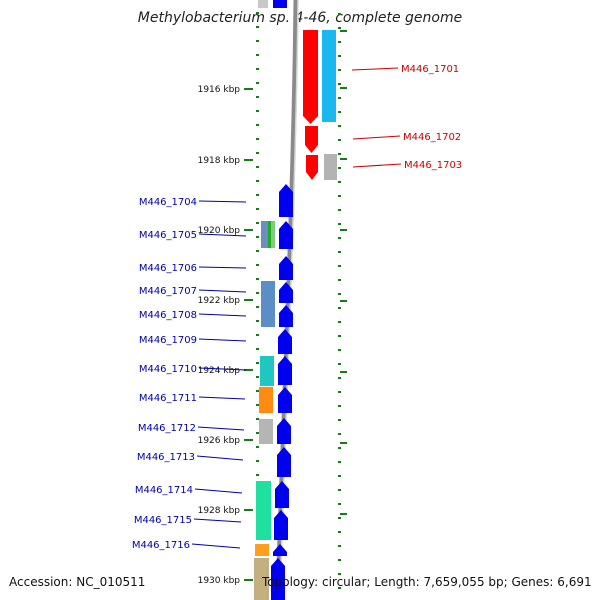 Image resolution: width=600 pixels, height=600 pixels. What do you see at coordinates (168, 315) in the screenshot?
I see `gene-label-forward: M446_1708` at bounding box center [168, 315].